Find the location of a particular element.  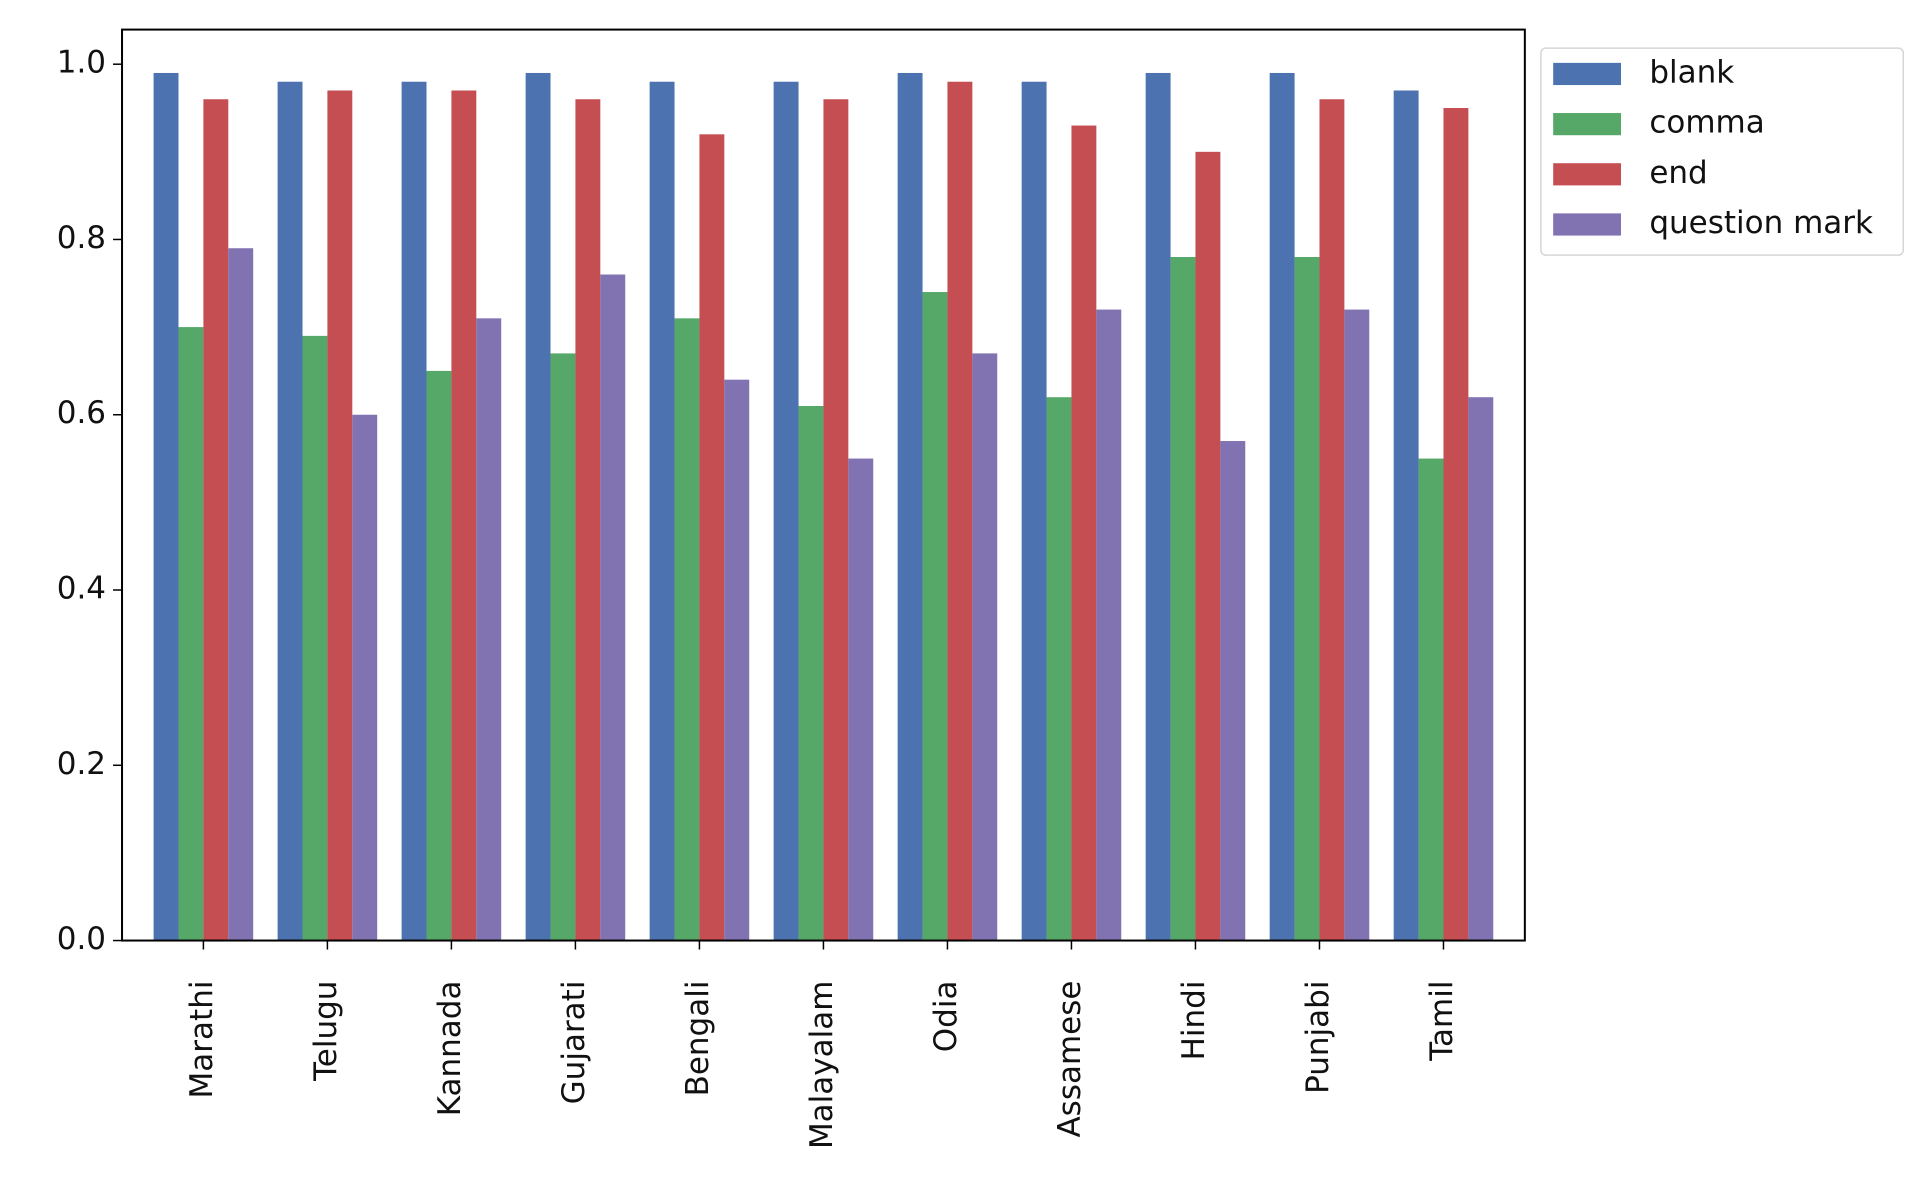

x-tick-label: Telugu is located at coordinates (326, 1031).